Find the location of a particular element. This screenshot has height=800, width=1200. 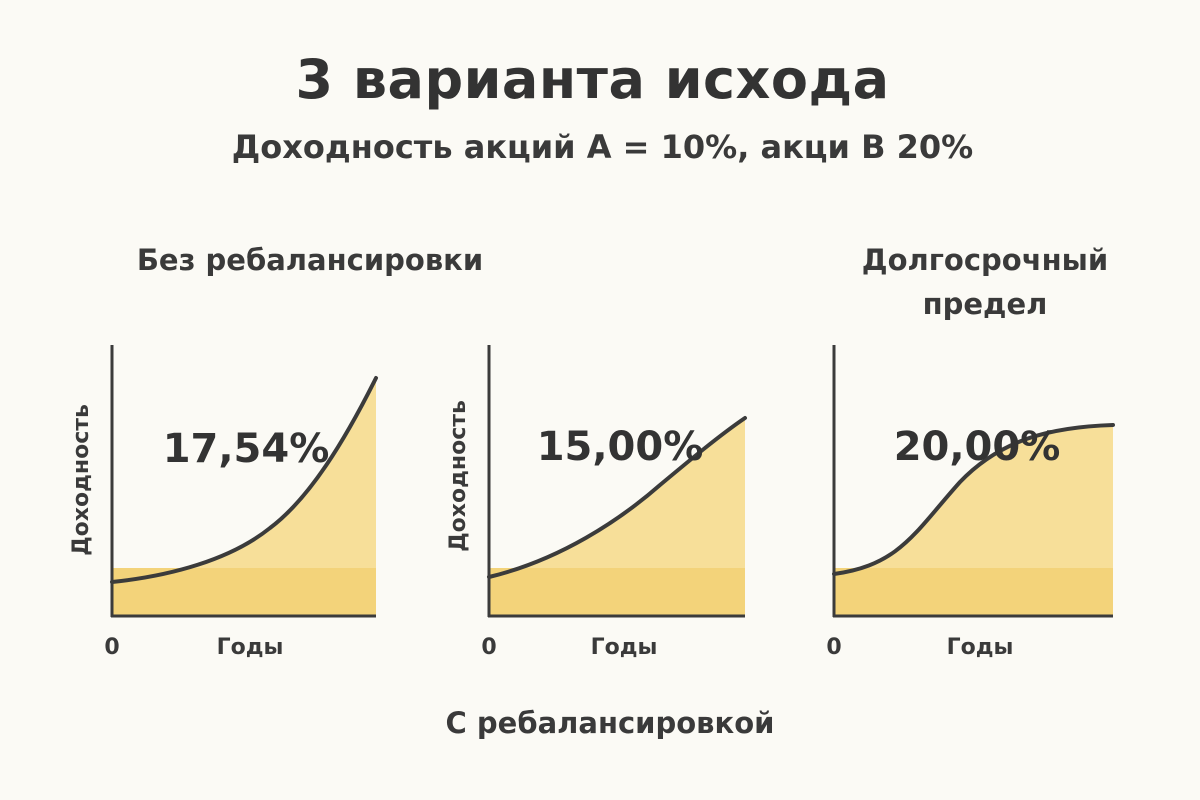

chart-2-lower-band is located at coordinates (617, 592).